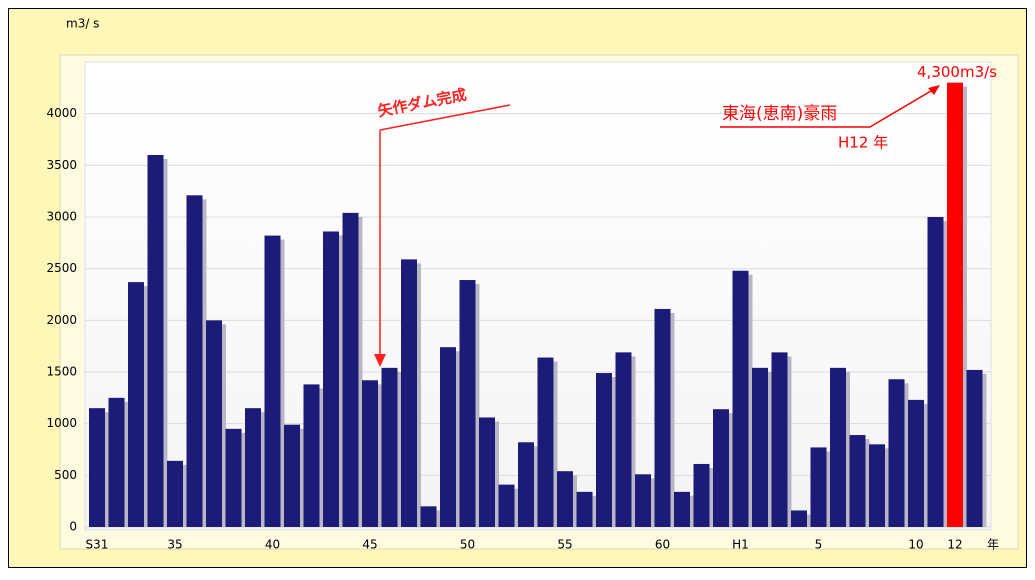  I want to click on x-tick-label: S31, so click(97, 545).